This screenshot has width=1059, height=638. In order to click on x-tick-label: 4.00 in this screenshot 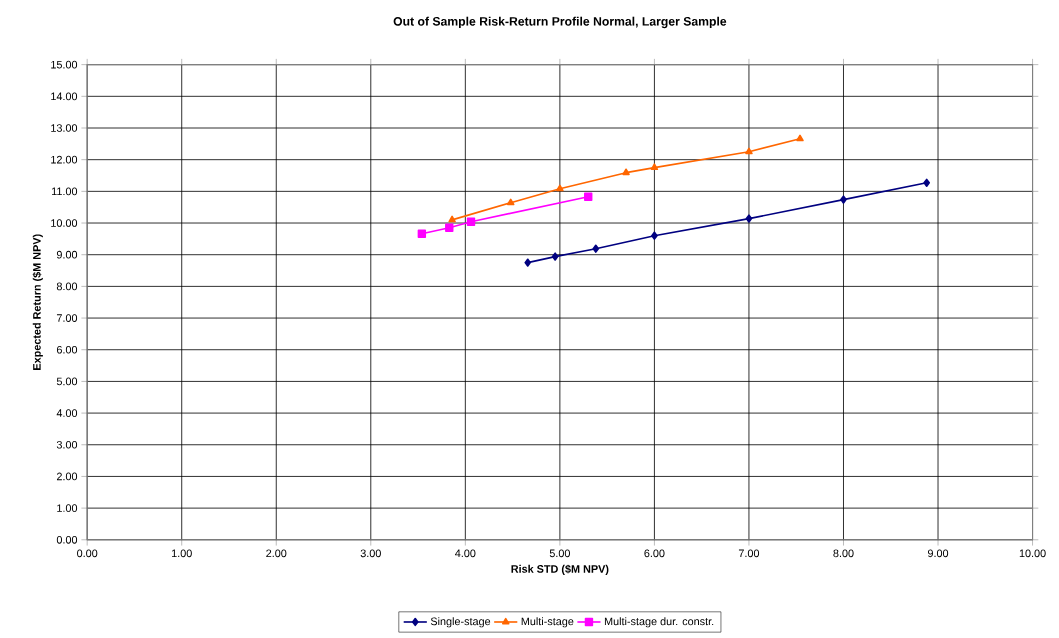, I will do `click(465, 553)`.